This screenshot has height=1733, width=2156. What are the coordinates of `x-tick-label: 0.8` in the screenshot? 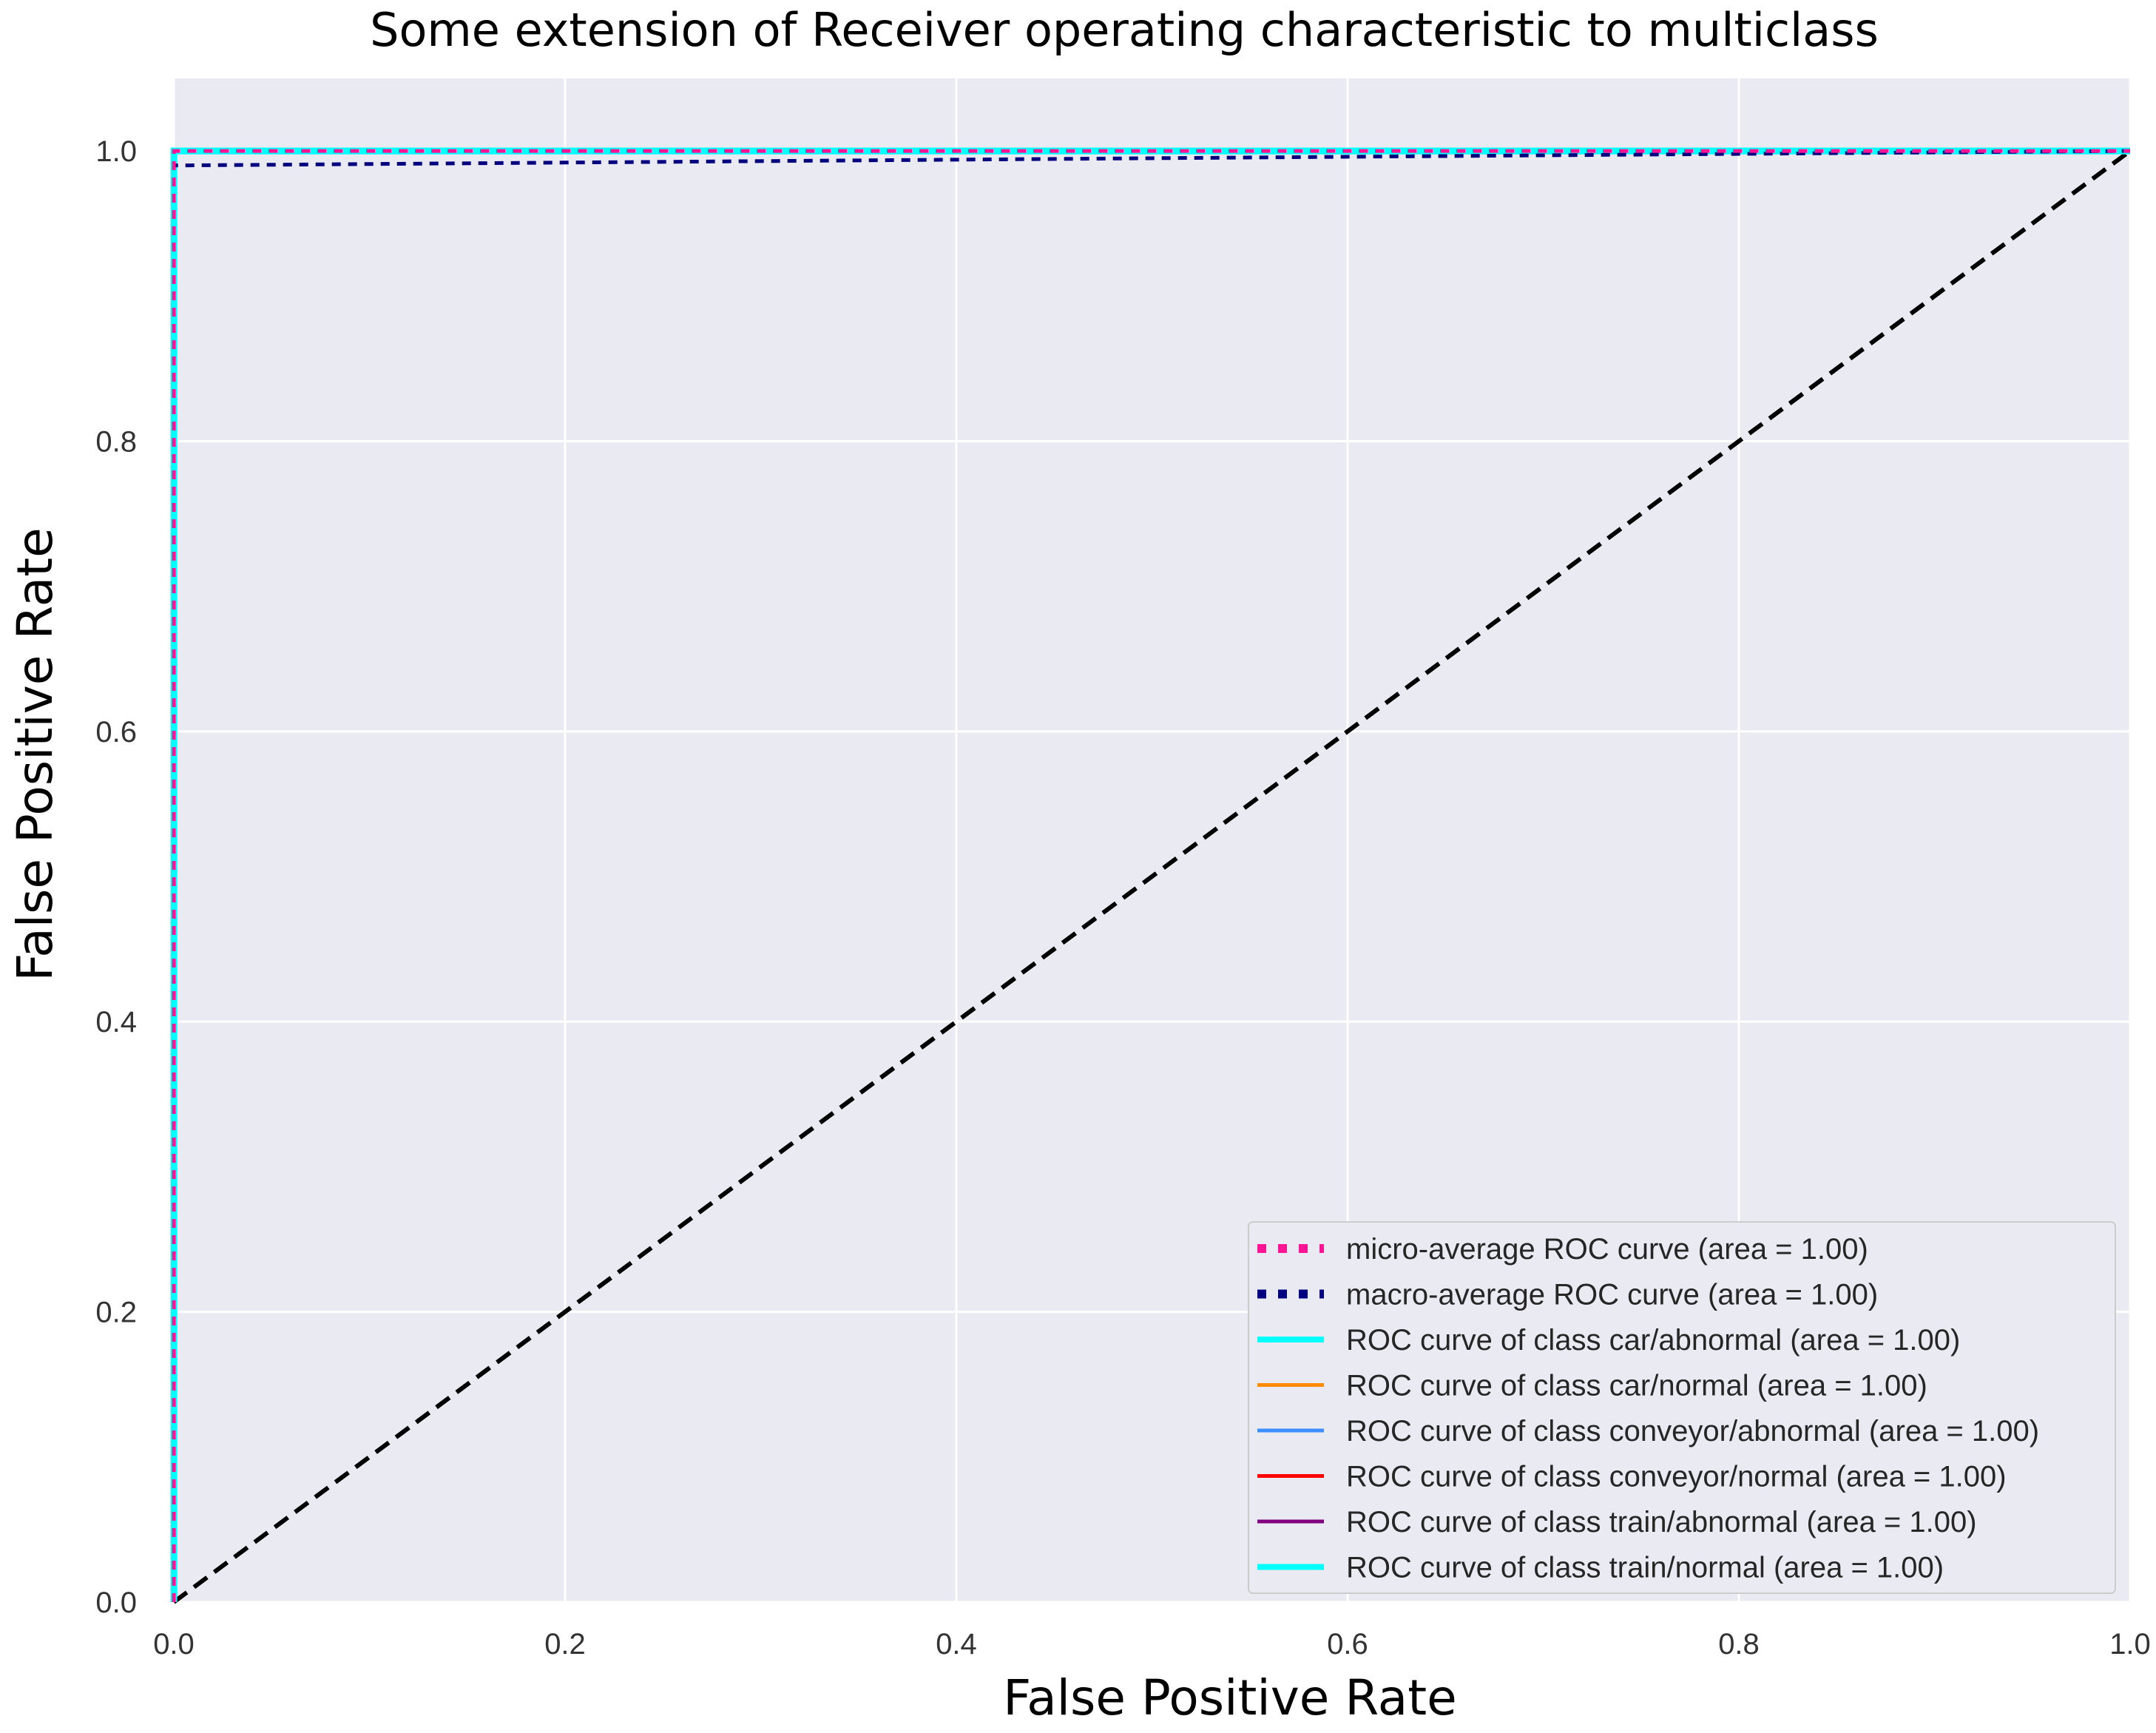 It's located at (1739, 1644).